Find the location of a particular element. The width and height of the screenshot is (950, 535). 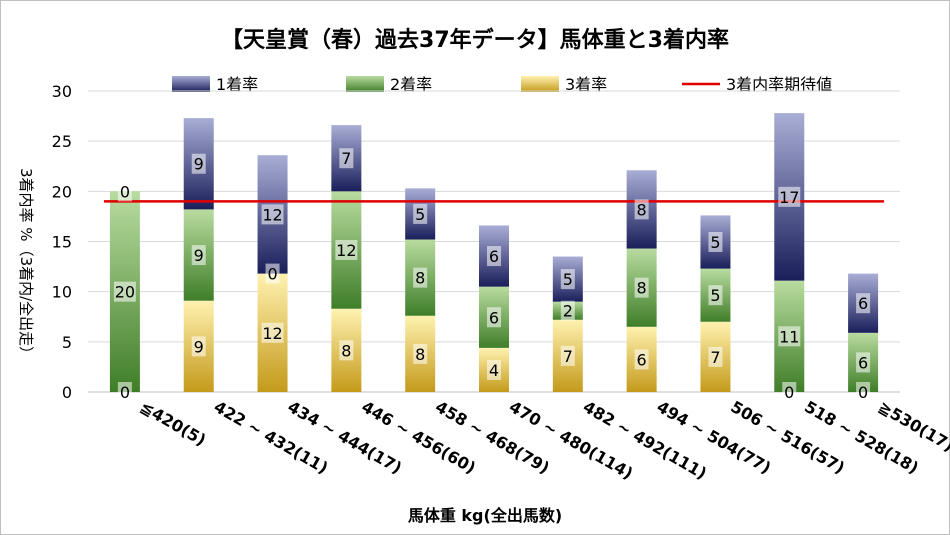

y-tick-label: 15 is located at coordinates (62, 242).